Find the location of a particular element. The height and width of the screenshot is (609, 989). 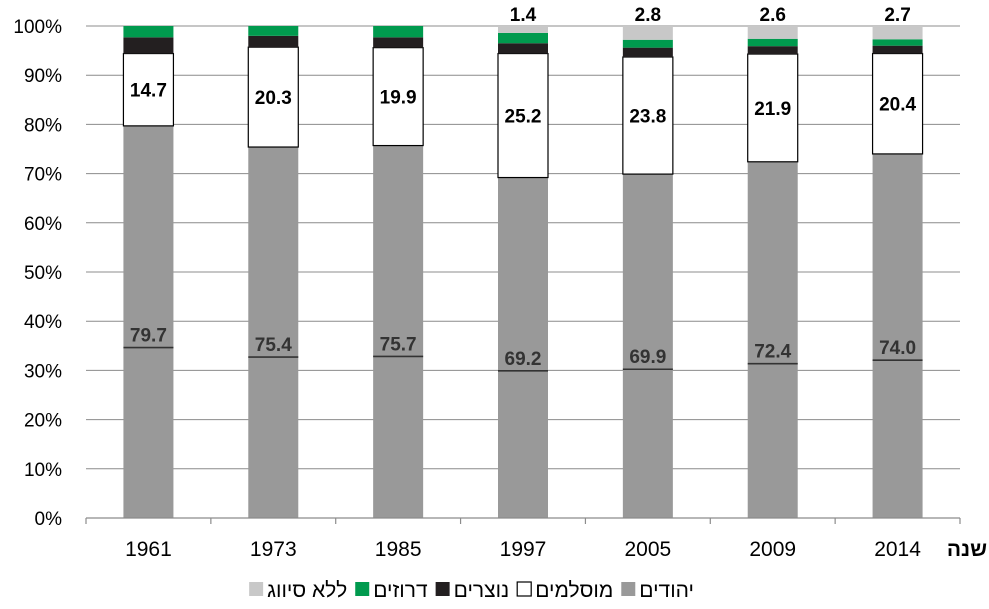

x-tick-label: 2009 is located at coordinates (772, 549).